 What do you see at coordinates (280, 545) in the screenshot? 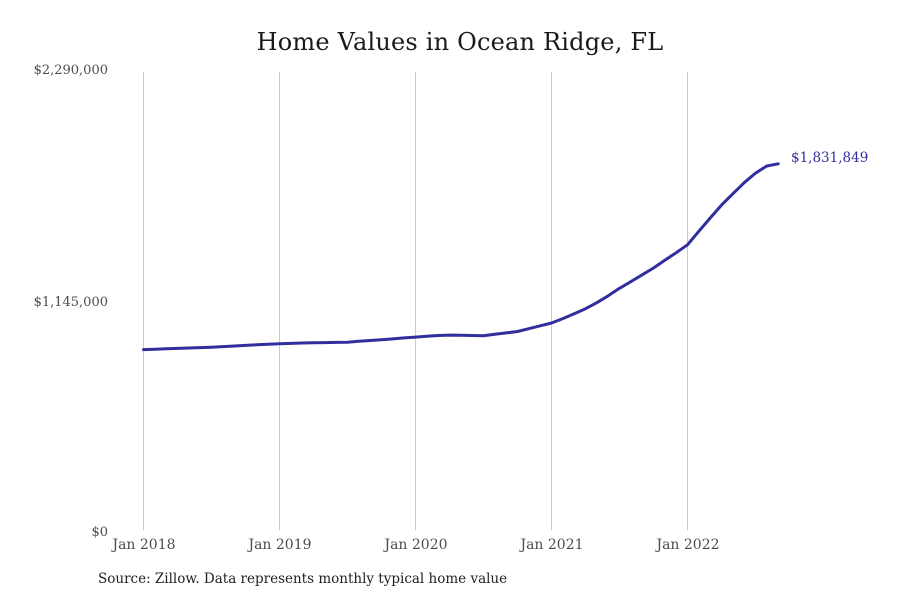
I see `x-axis-tick-jan2019: Jan 2019` at bounding box center [280, 545].